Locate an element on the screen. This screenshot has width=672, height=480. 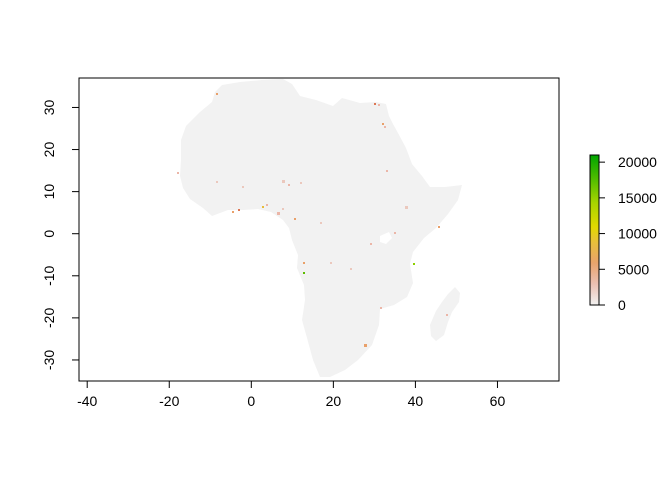
legend-tick-label: 15000 is located at coordinates (637, 198).